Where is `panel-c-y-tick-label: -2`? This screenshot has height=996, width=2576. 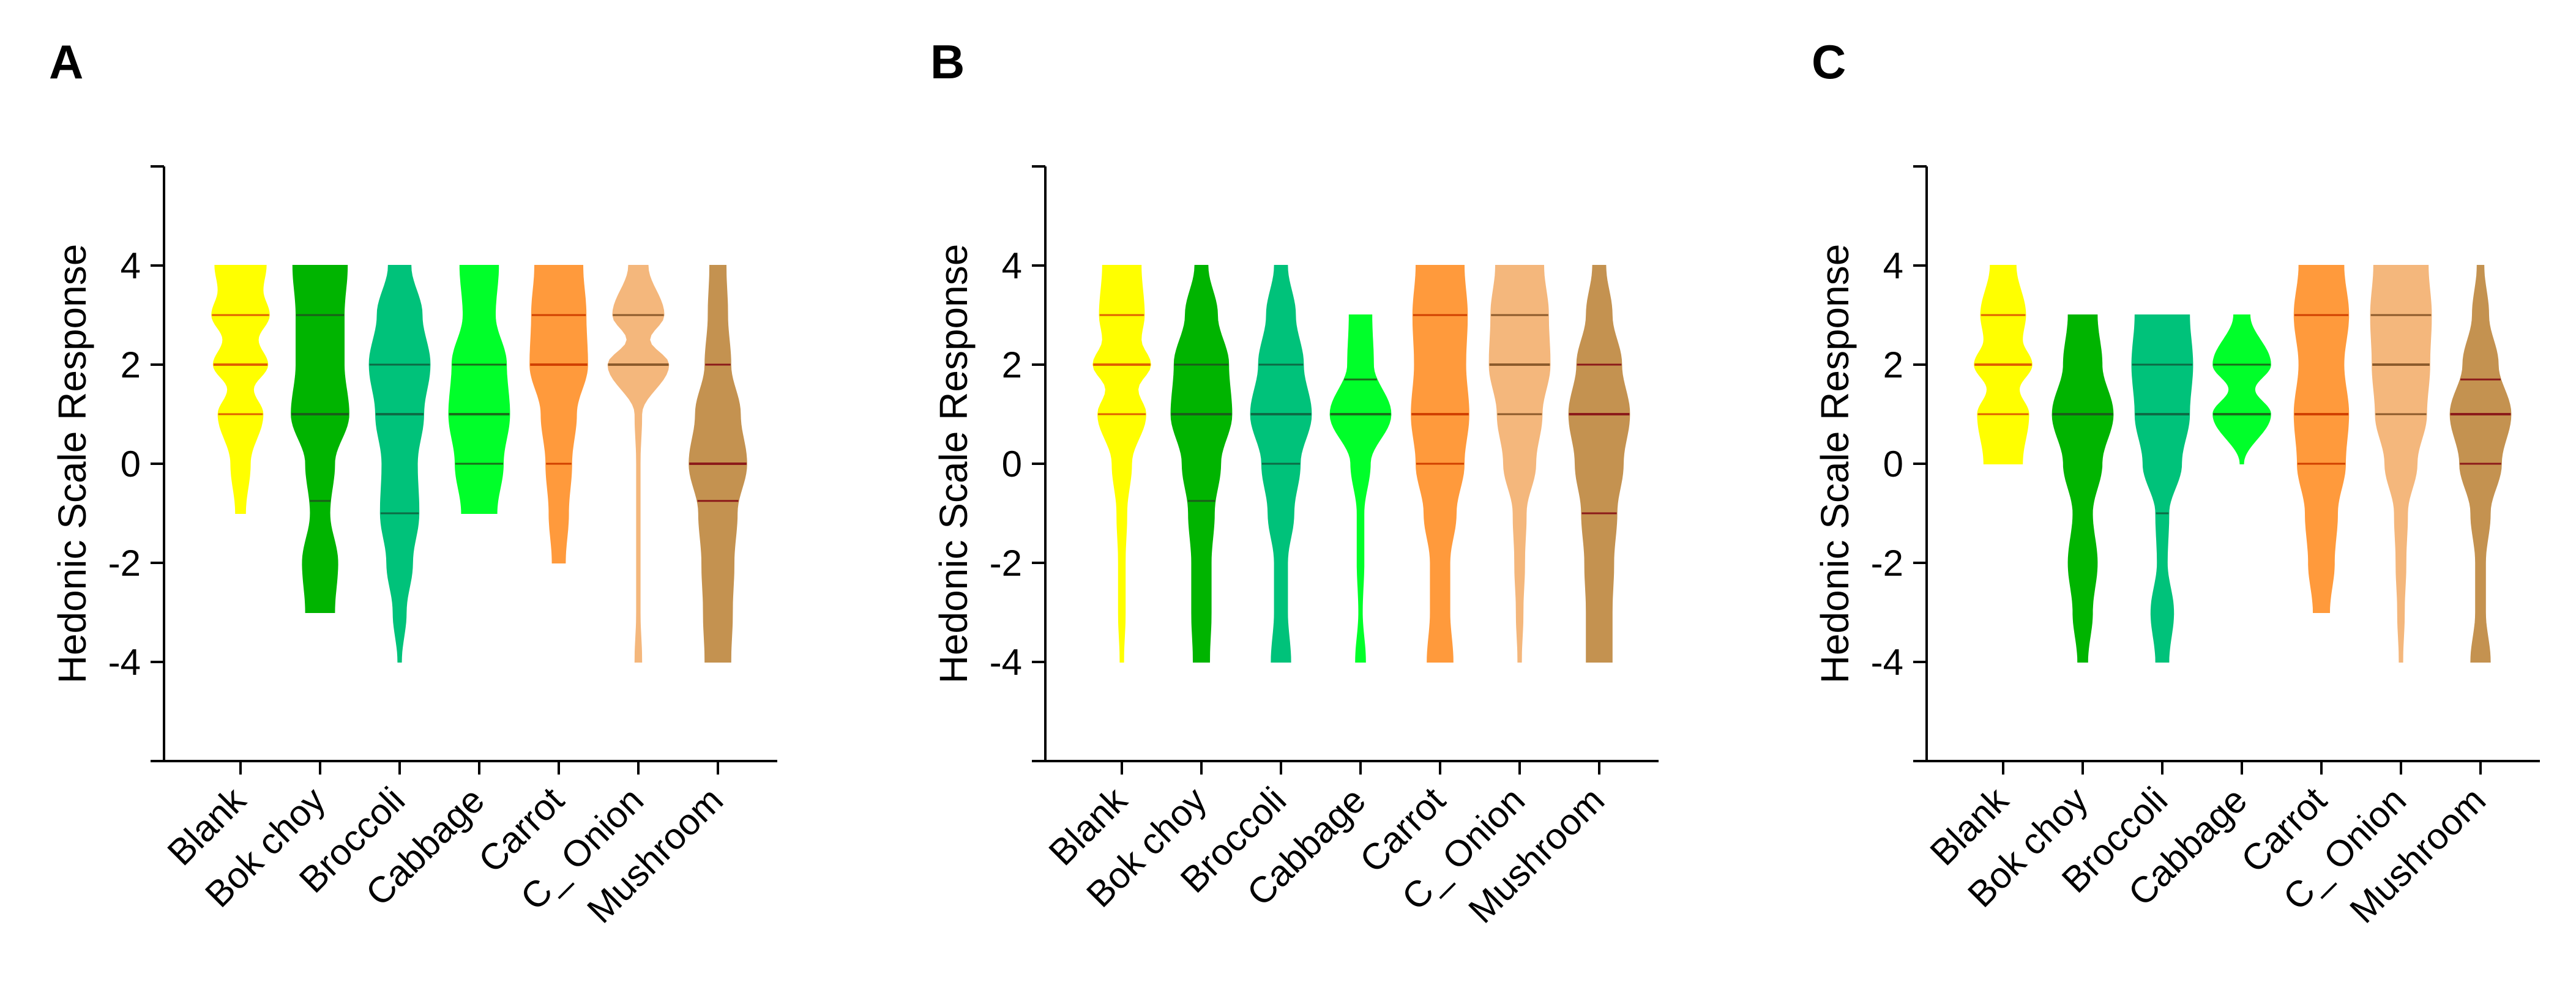 panel-c-y-tick-label: -2 is located at coordinates (1887, 563).